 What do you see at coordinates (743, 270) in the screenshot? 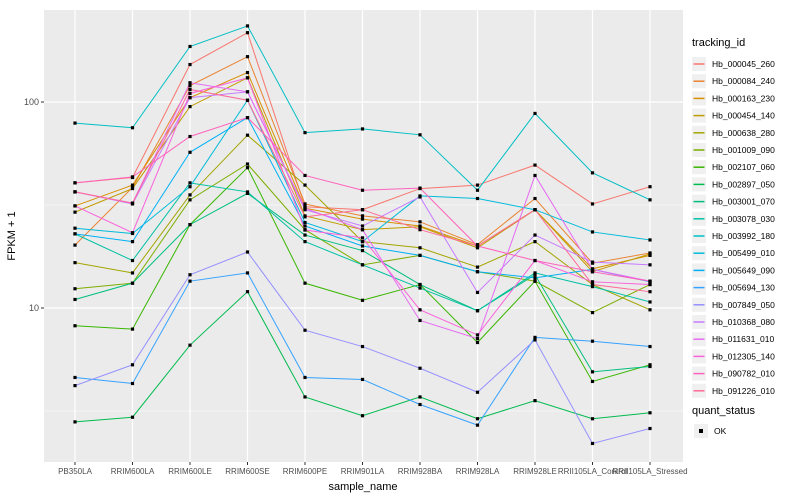
I see `legend-entry-label: Hb_005649_090` at bounding box center [743, 270].